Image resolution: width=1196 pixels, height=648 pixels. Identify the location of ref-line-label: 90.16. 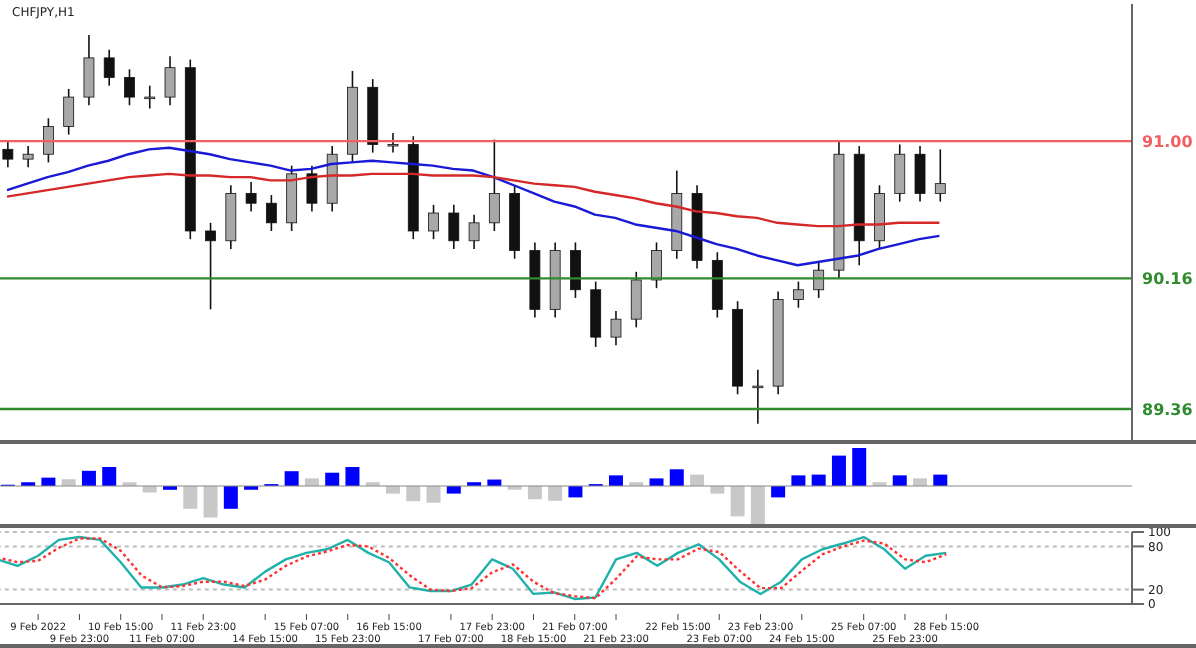
(1168, 279).